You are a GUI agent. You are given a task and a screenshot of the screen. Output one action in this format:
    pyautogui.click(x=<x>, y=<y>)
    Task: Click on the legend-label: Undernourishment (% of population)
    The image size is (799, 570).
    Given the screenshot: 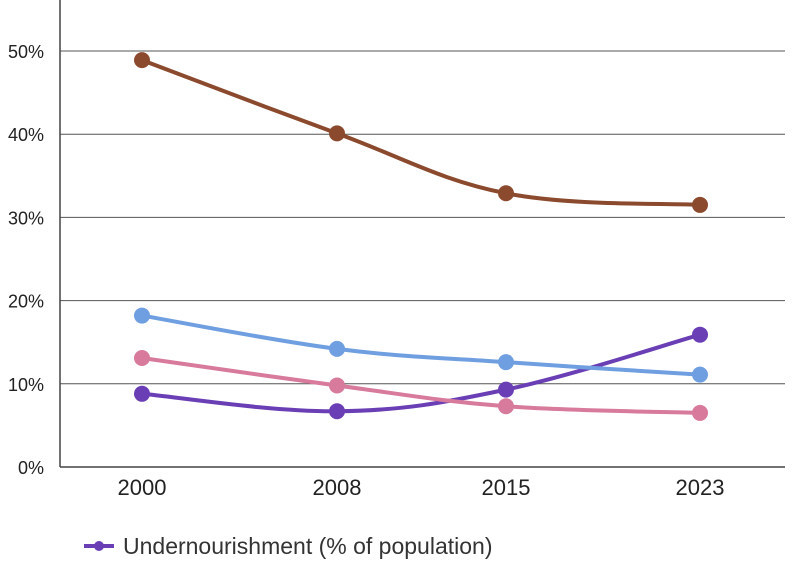 What is the action you would take?
    pyautogui.click(x=307, y=546)
    